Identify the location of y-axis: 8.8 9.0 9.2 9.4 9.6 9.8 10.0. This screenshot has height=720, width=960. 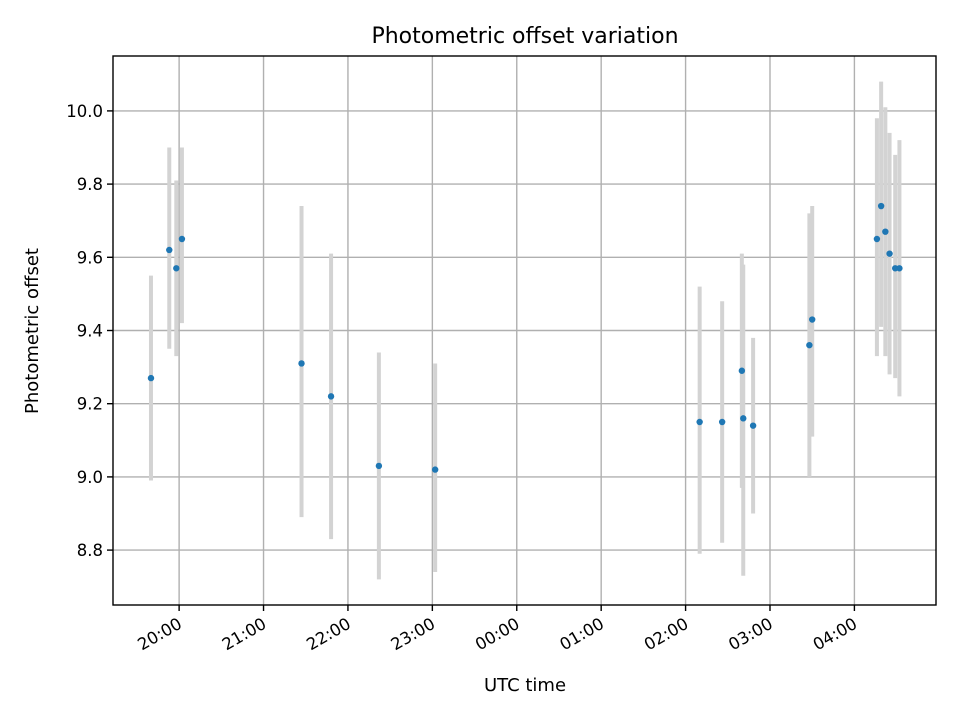
(89, 331).